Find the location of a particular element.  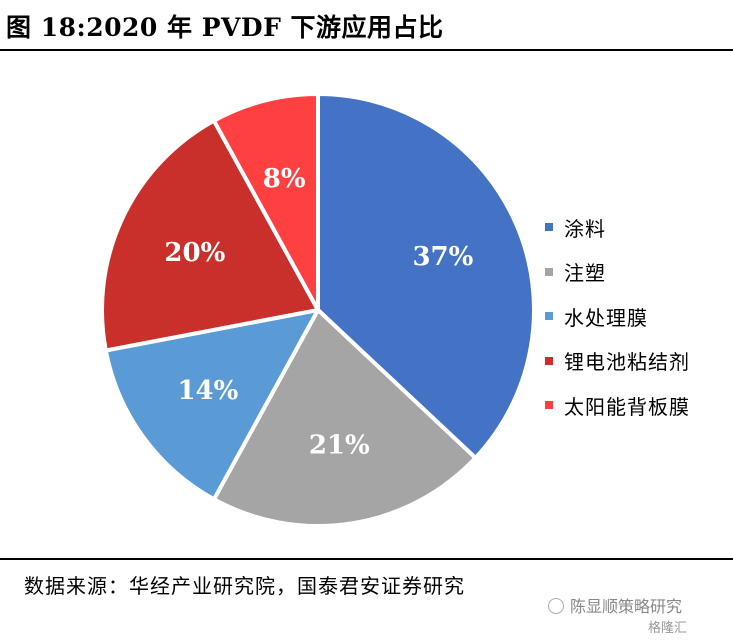

slice-battery-binder is located at coordinates (210, 235).